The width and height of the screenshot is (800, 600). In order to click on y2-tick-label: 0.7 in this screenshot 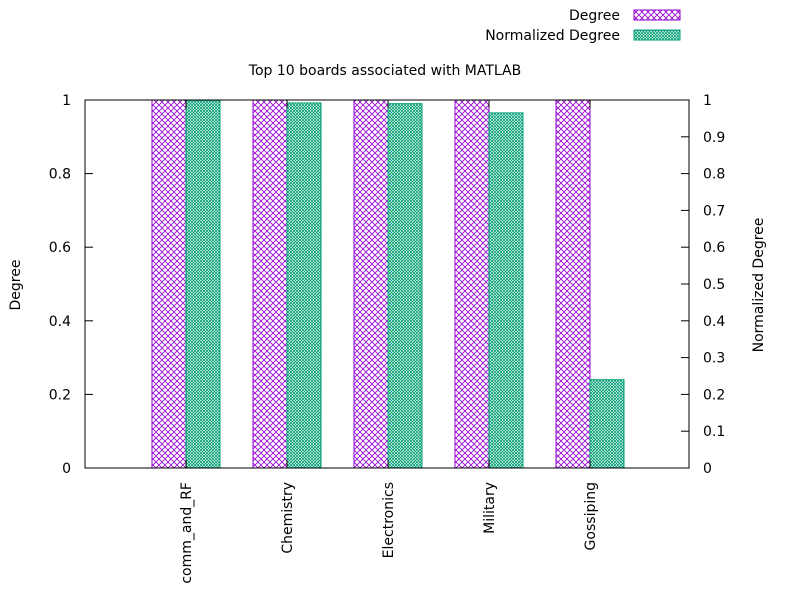, I will do `click(714, 211)`.